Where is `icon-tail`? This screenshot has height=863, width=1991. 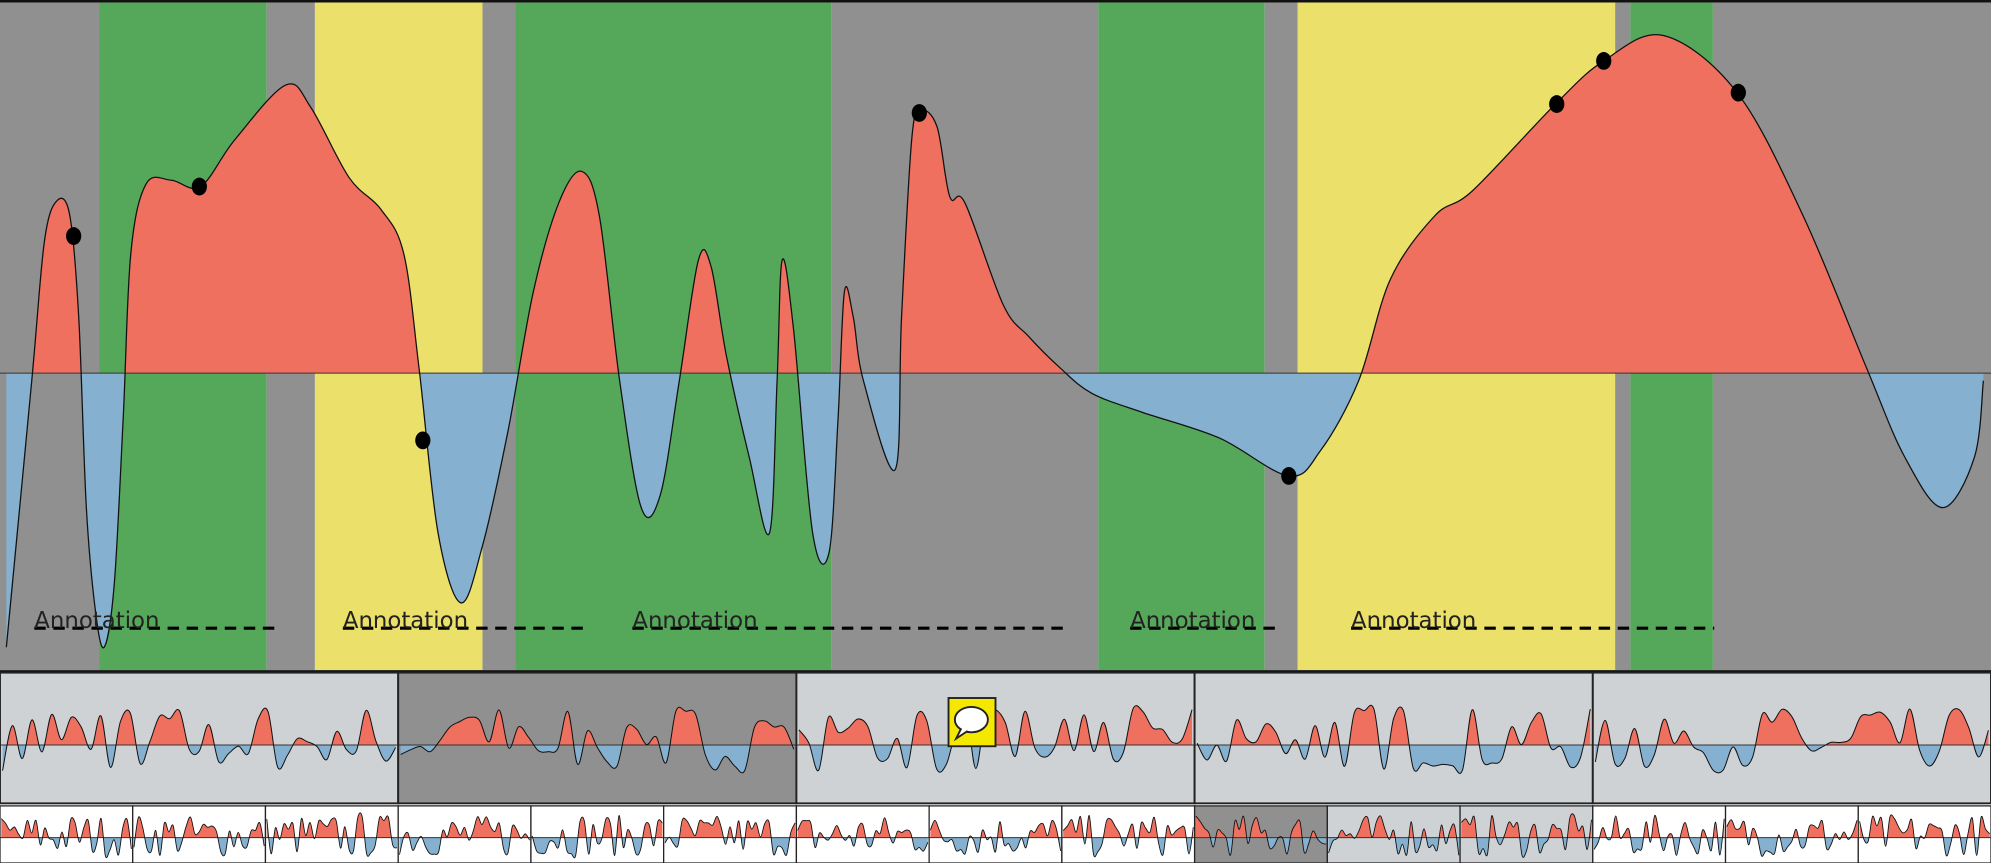
icon-tail is located at coordinates (961, 735).